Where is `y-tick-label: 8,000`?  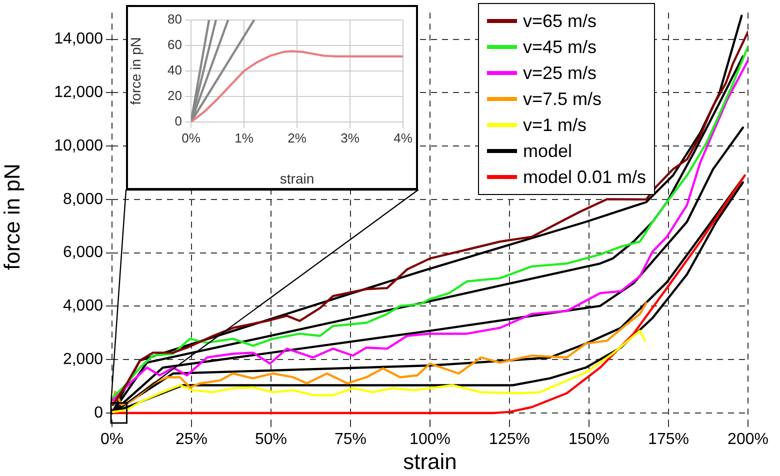 y-tick-label: 8,000 is located at coordinates (83, 199).